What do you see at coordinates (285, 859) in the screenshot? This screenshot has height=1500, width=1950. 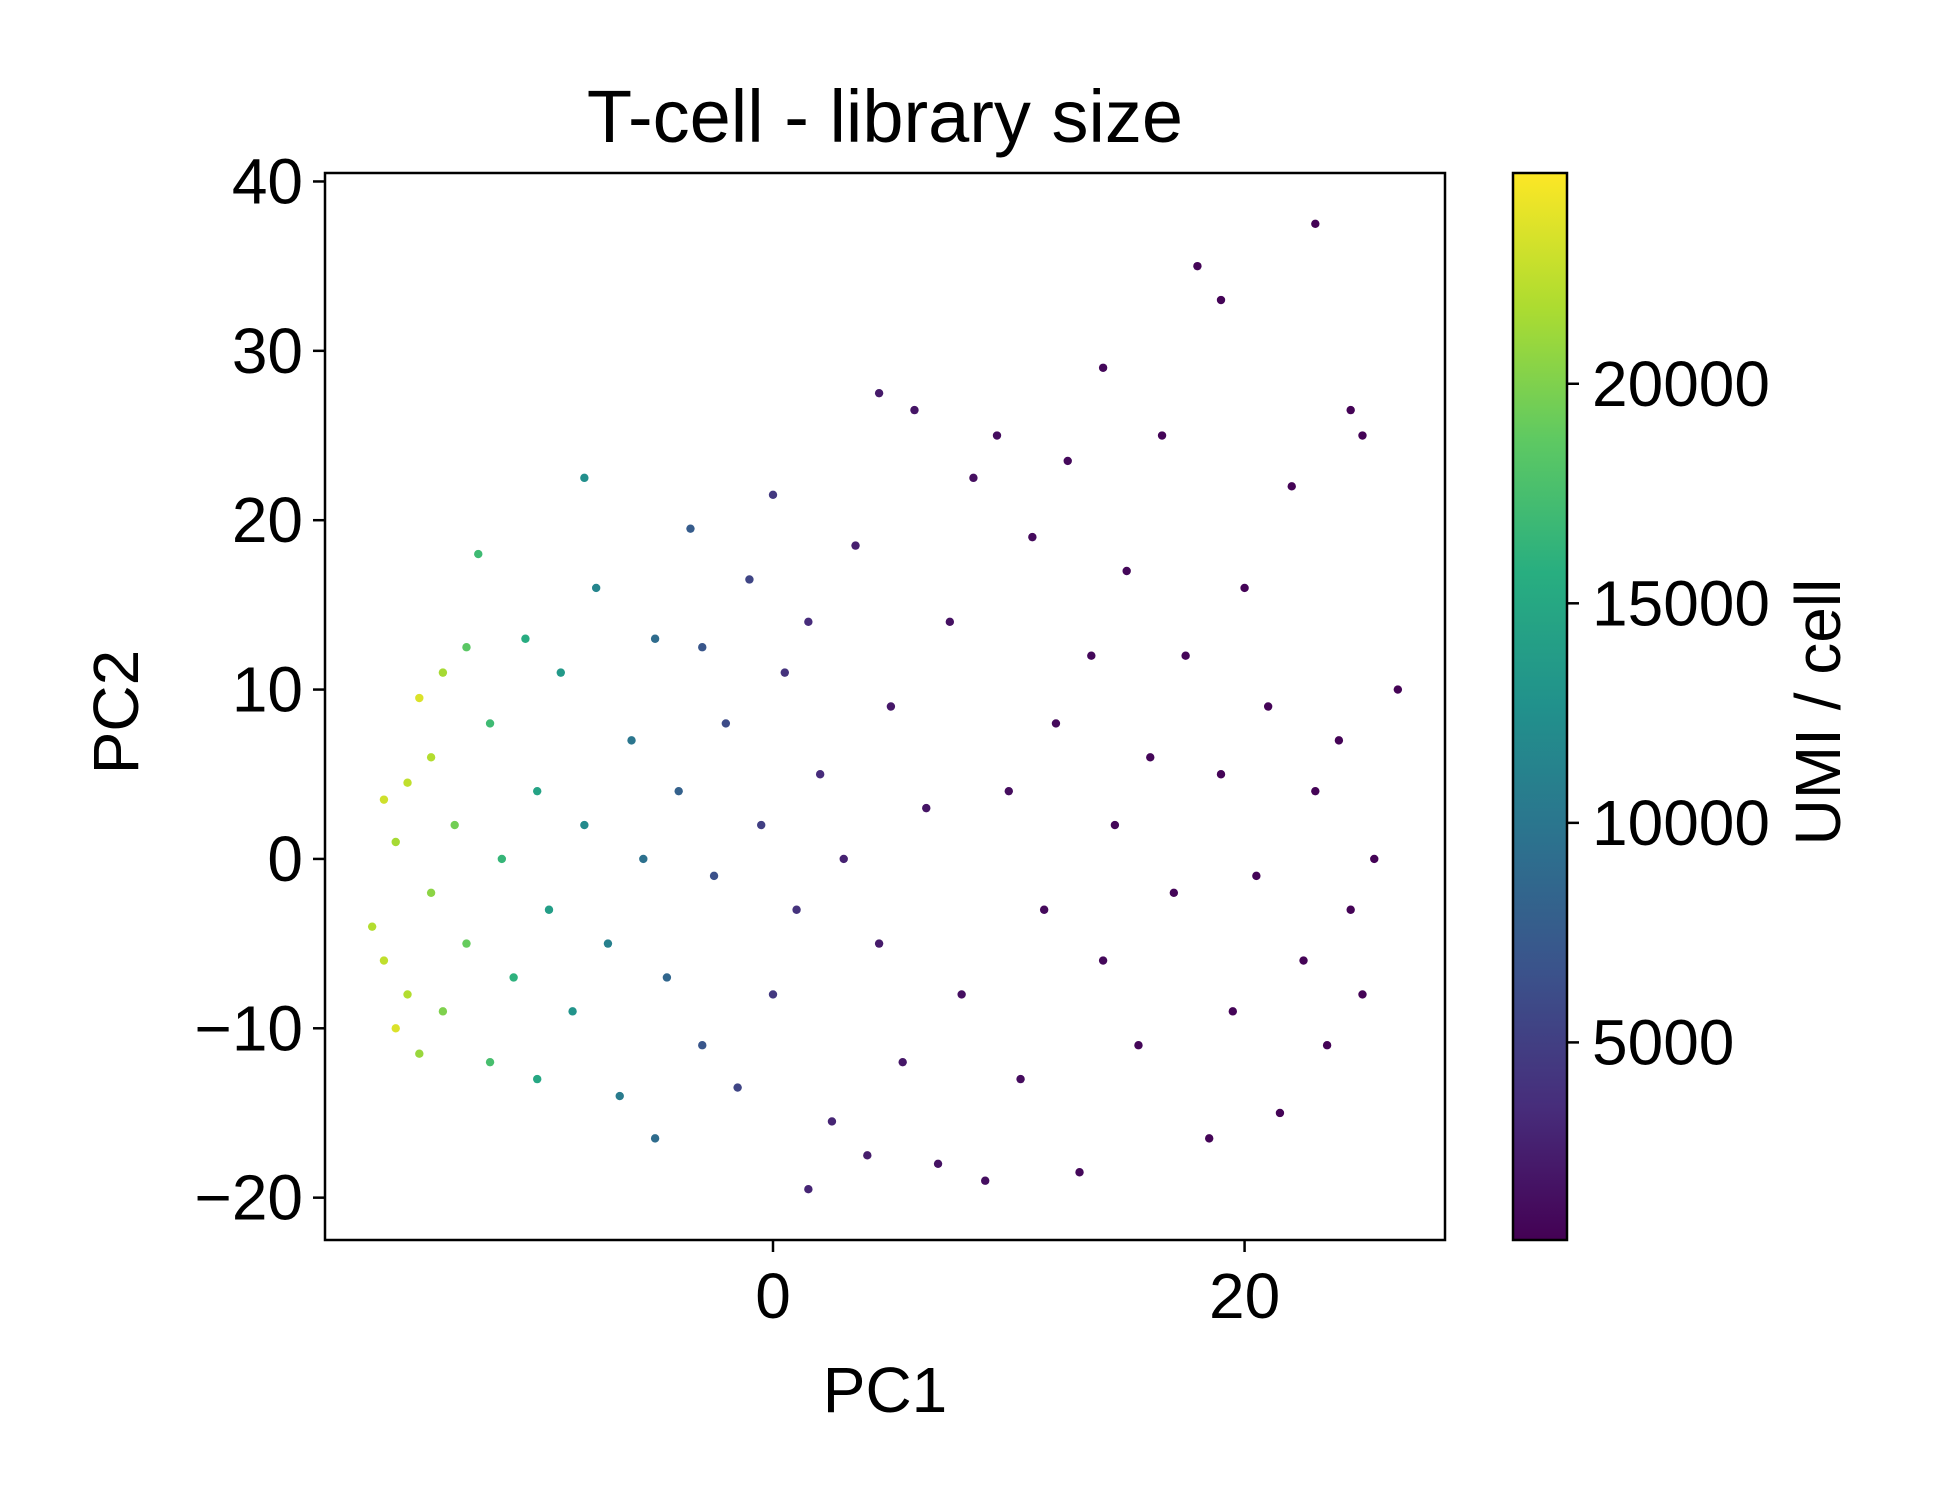 I see `y-tick-label: 0` at bounding box center [285, 859].